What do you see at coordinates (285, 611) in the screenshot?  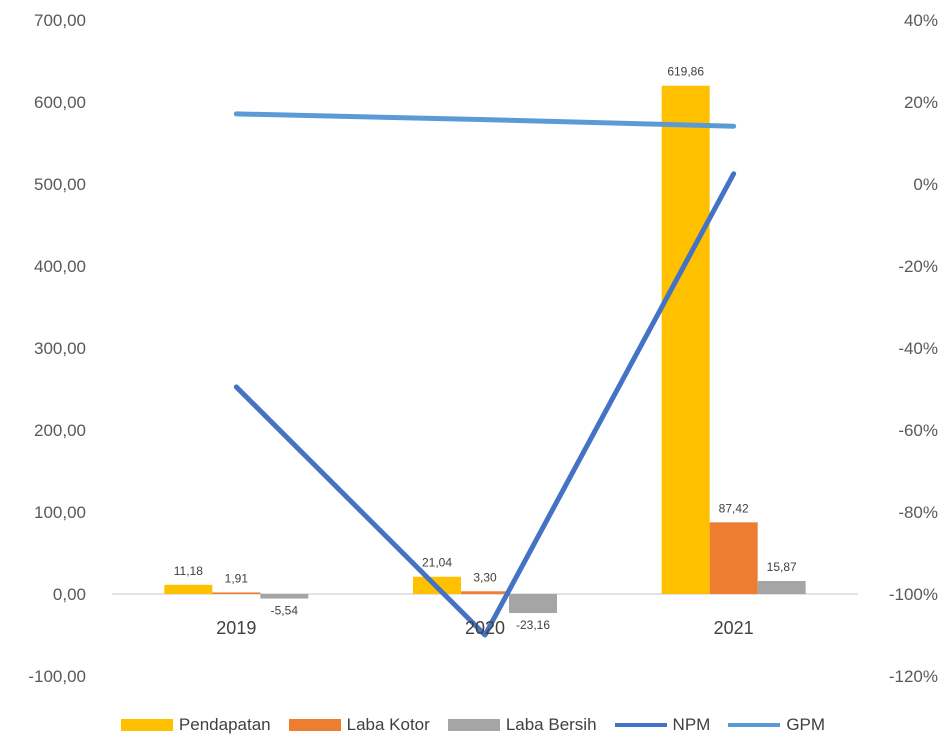 I see `bar-data-label: -5,54` at bounding box center [285, 611].